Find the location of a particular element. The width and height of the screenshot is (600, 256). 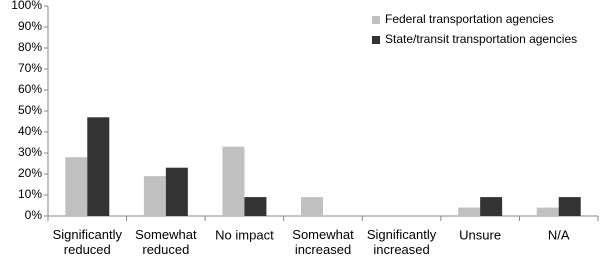

y-tick-label: 0% is located at coordinates (34, 215).